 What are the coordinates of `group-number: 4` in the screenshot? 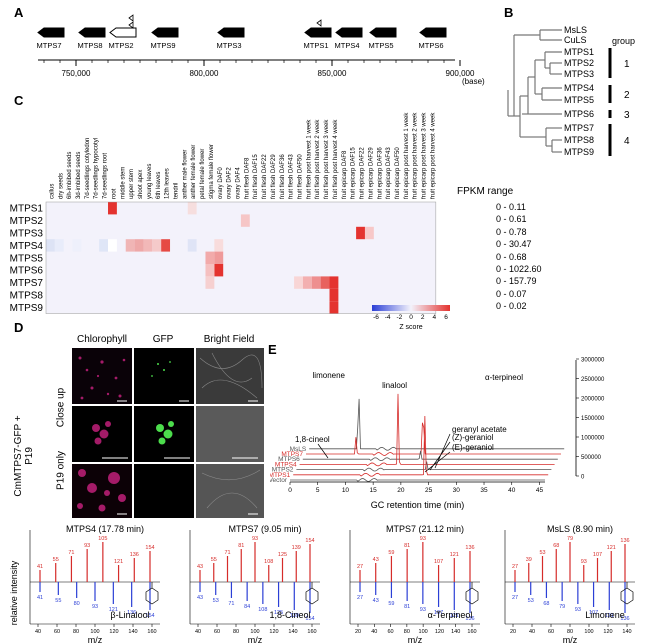 It's located at (627, 141).